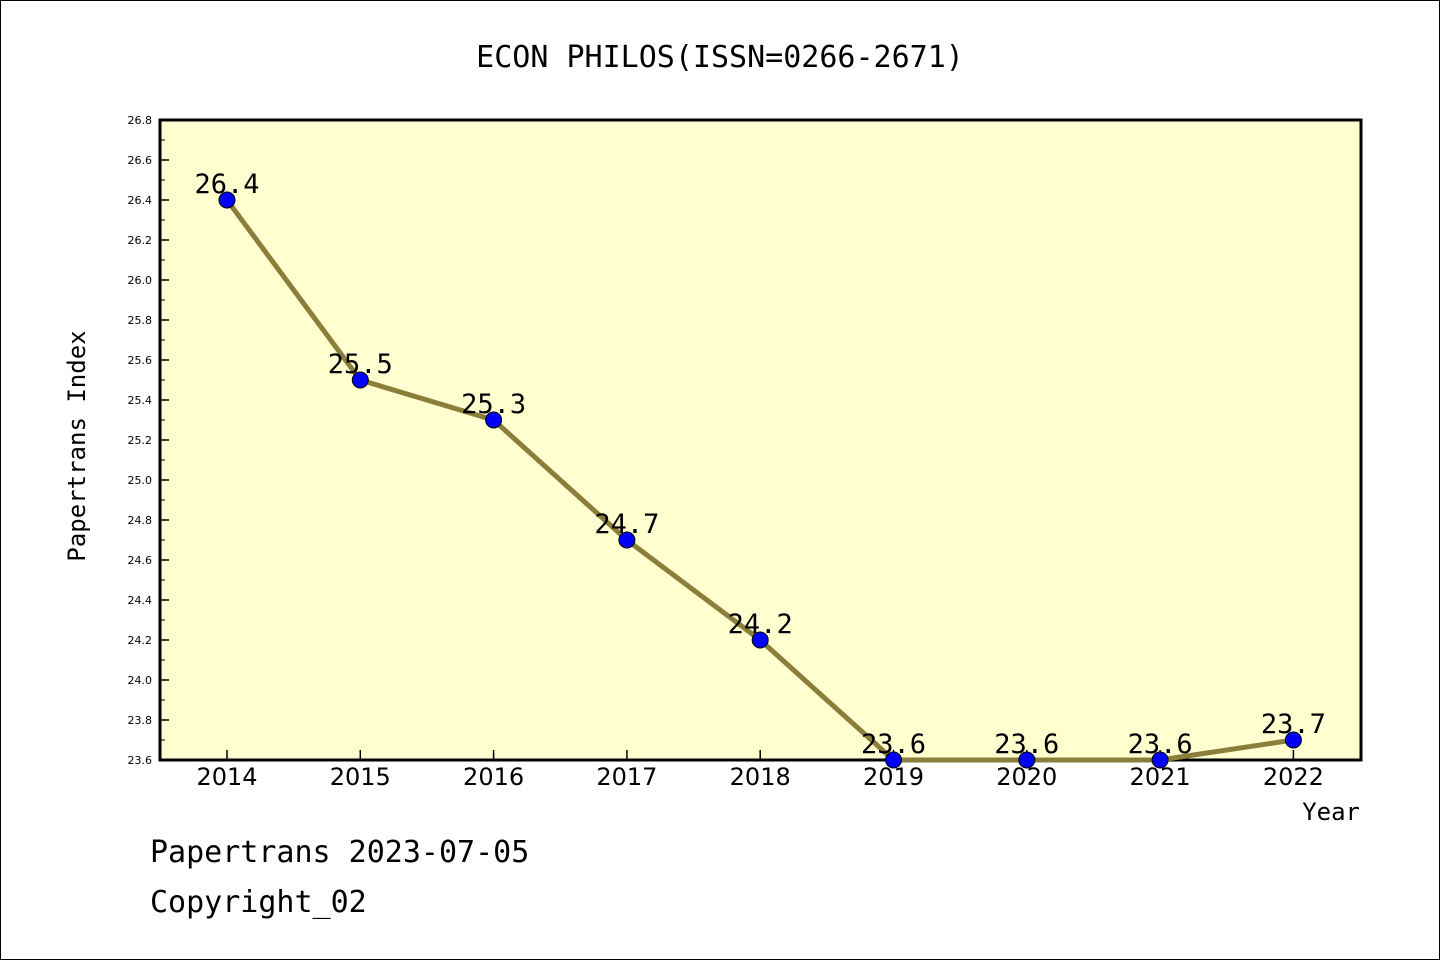 The image size is (1440, 960). Describe the element at coordinates (1331, 812) in the screenshot. I see `x-axis-title: Year` at that location.